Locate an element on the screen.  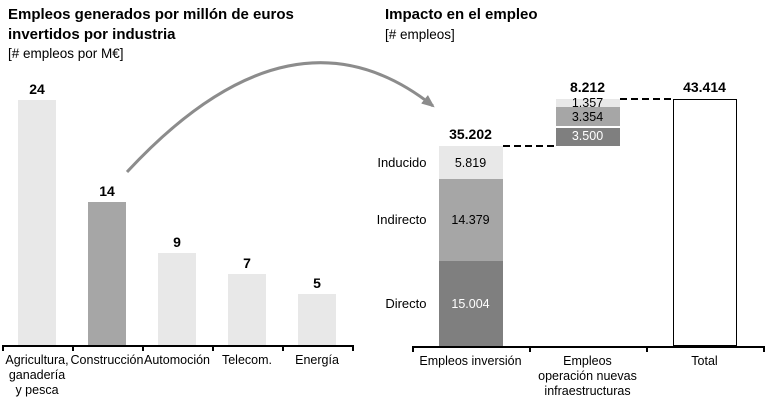
industry-bar-value: 5 is located at coordinates (317, 283).